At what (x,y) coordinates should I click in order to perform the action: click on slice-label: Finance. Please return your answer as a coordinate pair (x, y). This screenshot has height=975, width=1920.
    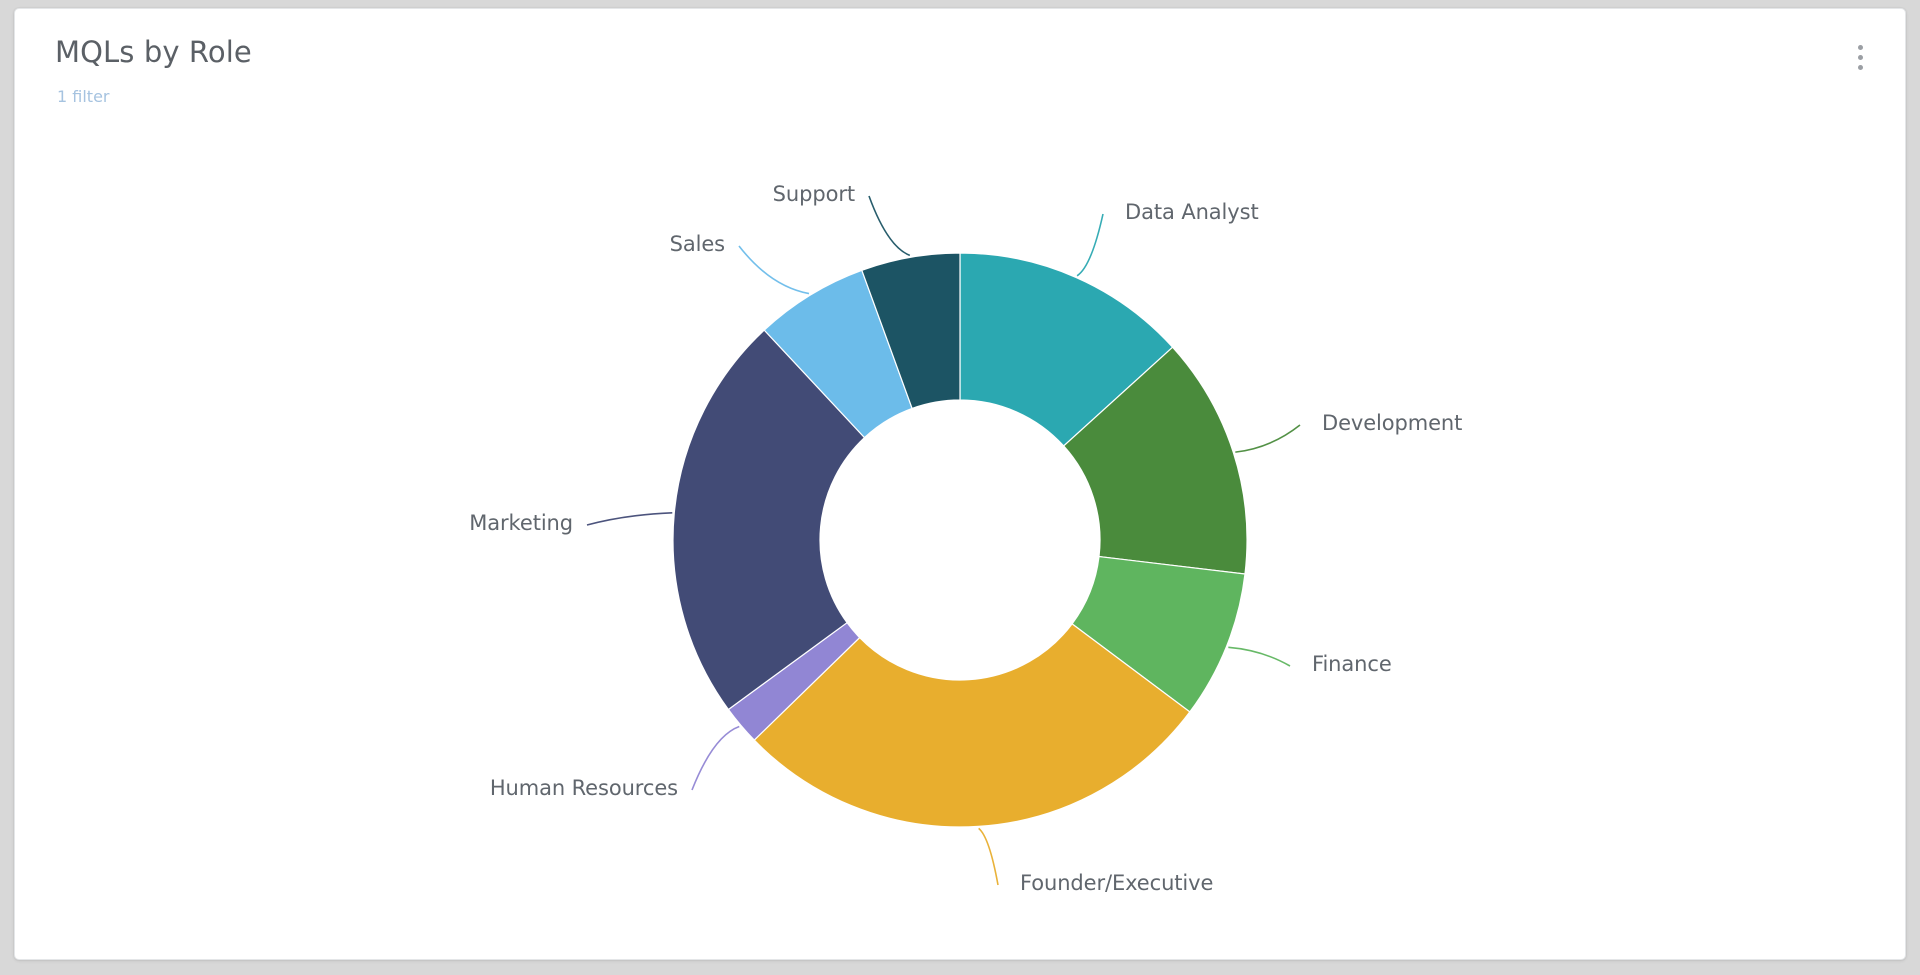
    Looking at the image, I should click on (1352, 664).